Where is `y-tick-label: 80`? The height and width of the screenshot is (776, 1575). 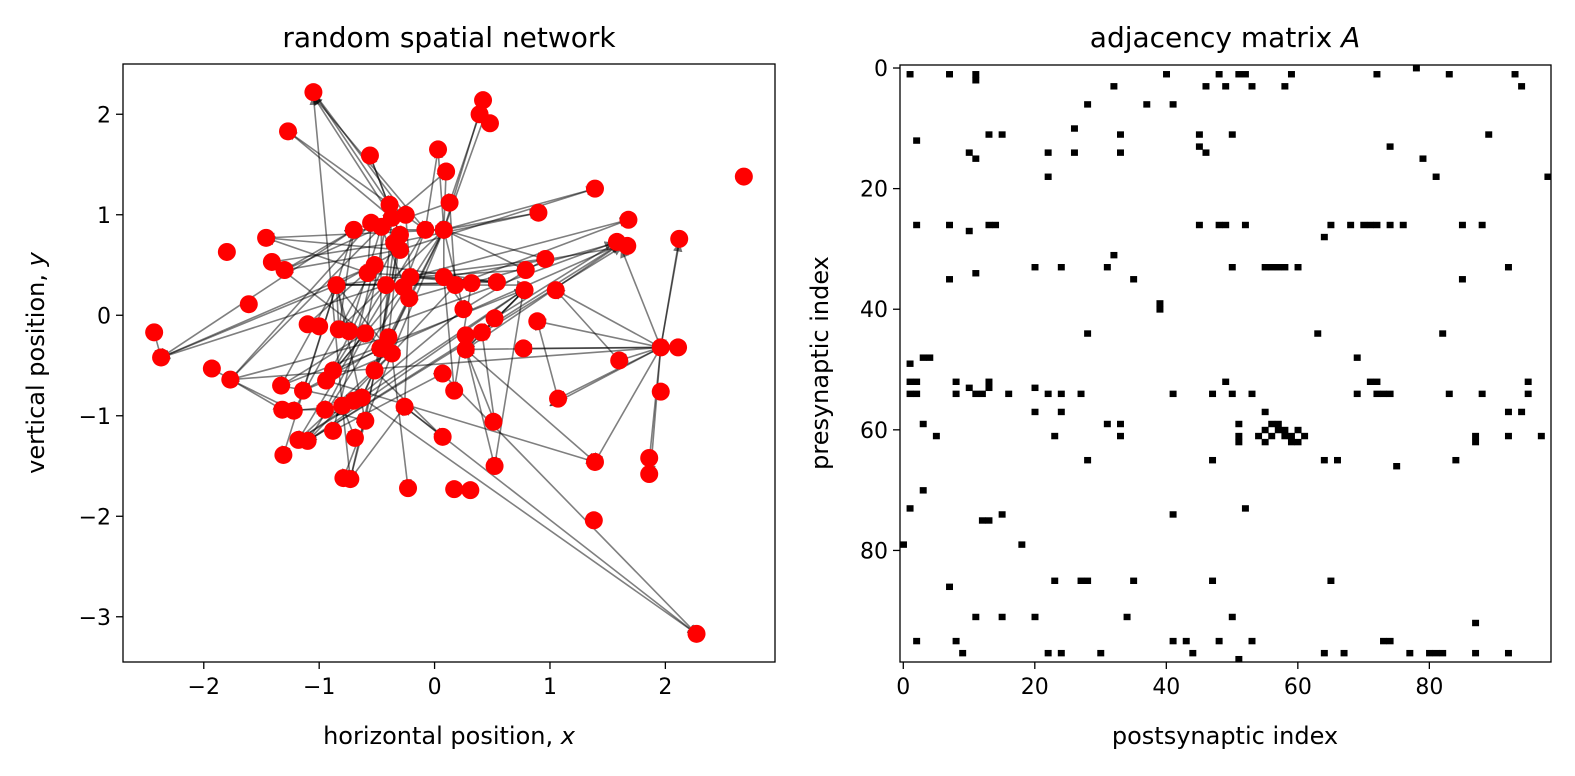 y-tick-label: 80 is located at coordinates (874, 551).